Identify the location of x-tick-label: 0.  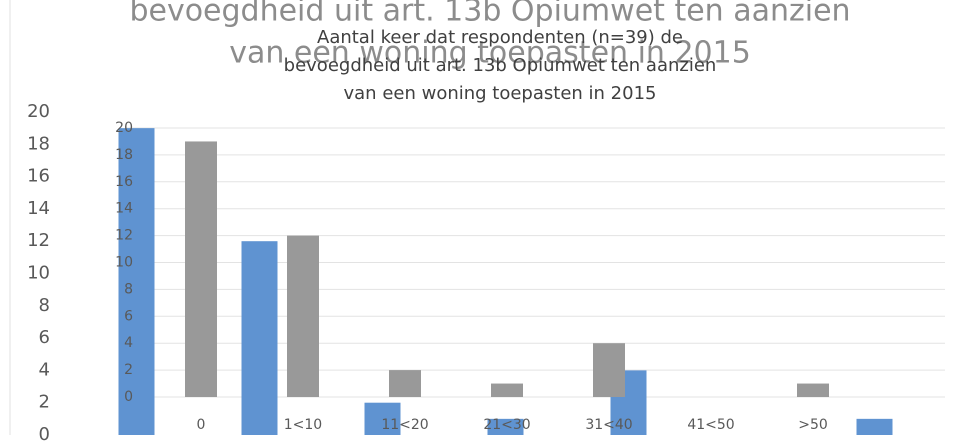
(201, 425).